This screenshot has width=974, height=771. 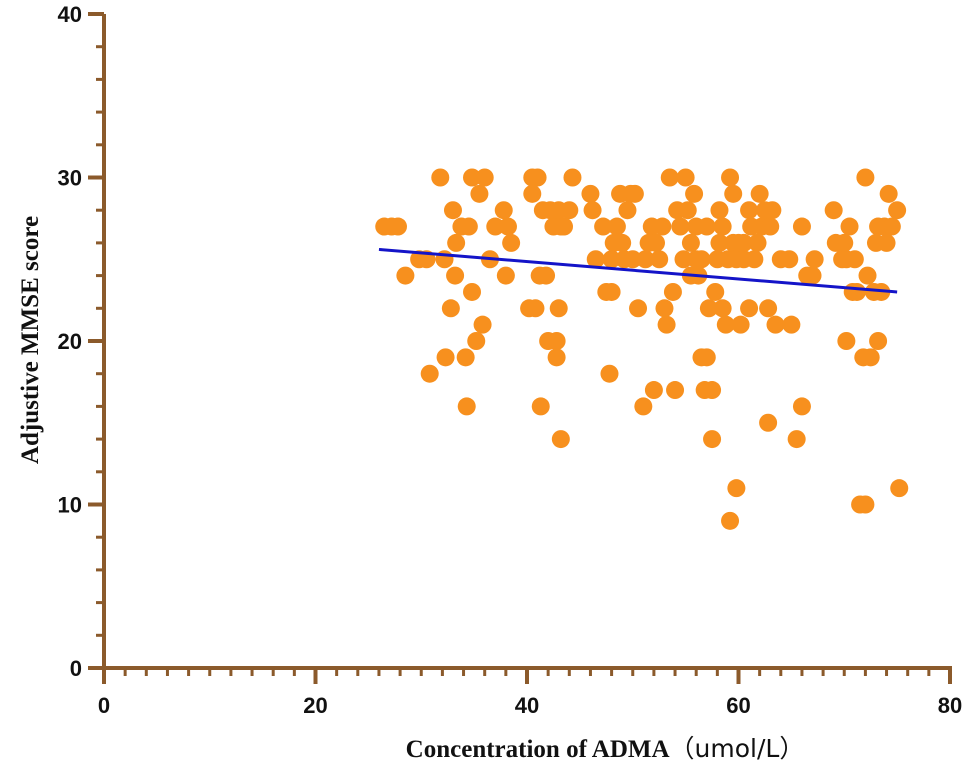 What do you see at coordinates (527, 705) in the screenshot?
I see `x-tick-label: 40` at bounding box center [527, 705].